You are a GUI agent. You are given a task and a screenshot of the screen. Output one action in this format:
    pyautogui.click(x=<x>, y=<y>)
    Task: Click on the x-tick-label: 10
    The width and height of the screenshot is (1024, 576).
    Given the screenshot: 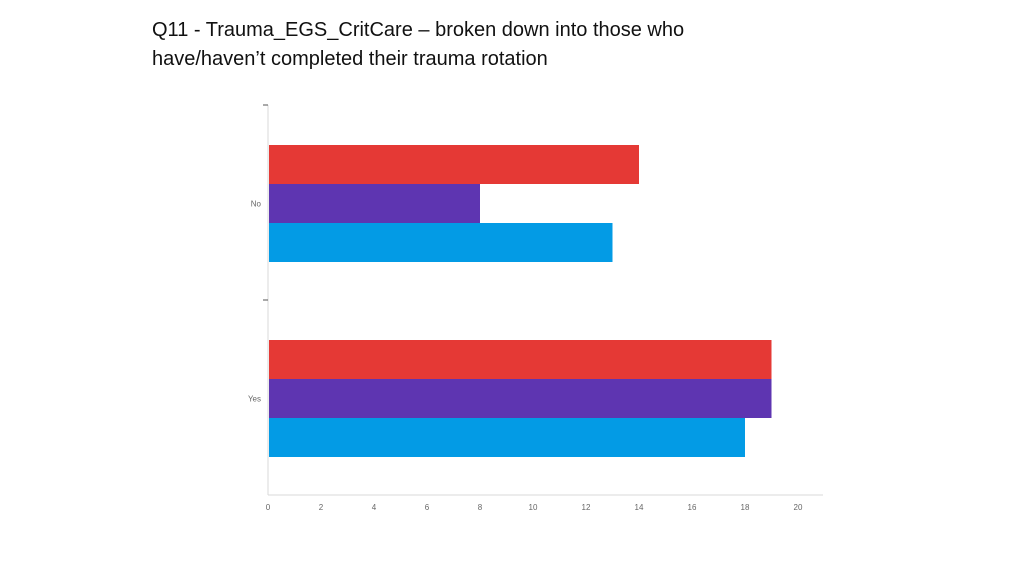 What is the action you would take?
    pyautogui.click(x=533, y=507)
    